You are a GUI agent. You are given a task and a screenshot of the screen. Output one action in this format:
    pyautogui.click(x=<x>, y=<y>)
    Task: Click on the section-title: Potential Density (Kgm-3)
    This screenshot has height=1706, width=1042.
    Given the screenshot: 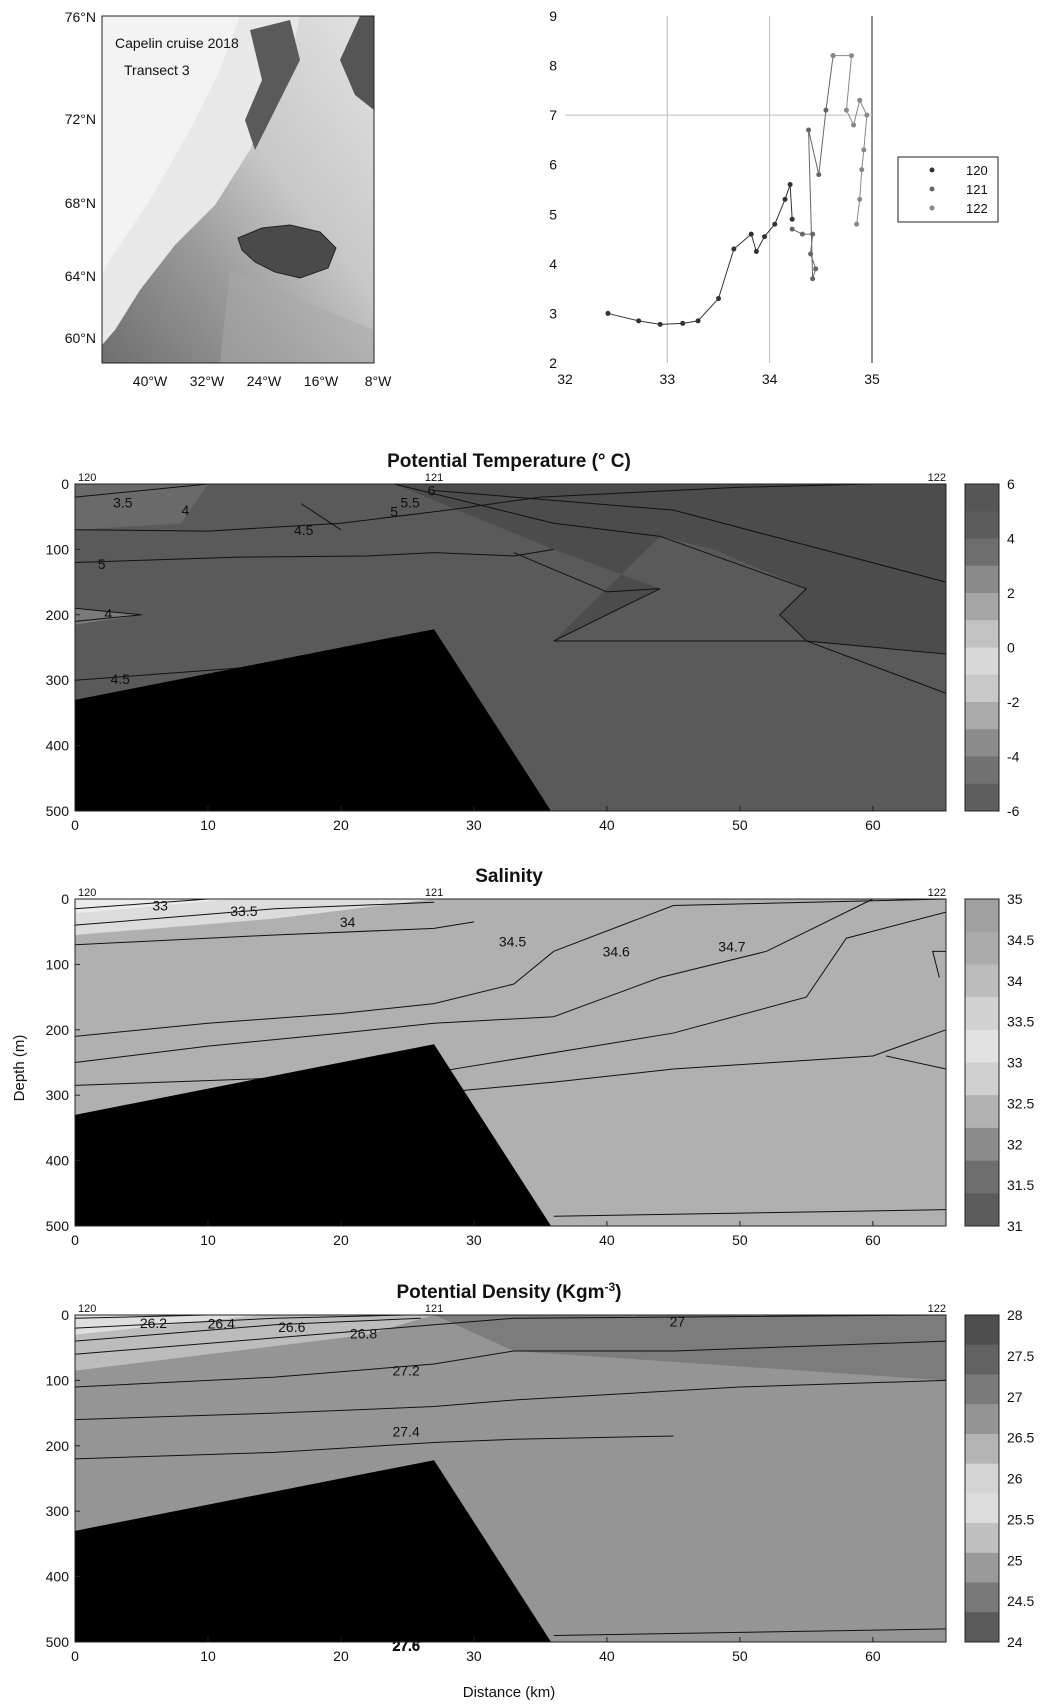 What is the action you would take?
    pyautogui.click(x=509, y=1291)
    